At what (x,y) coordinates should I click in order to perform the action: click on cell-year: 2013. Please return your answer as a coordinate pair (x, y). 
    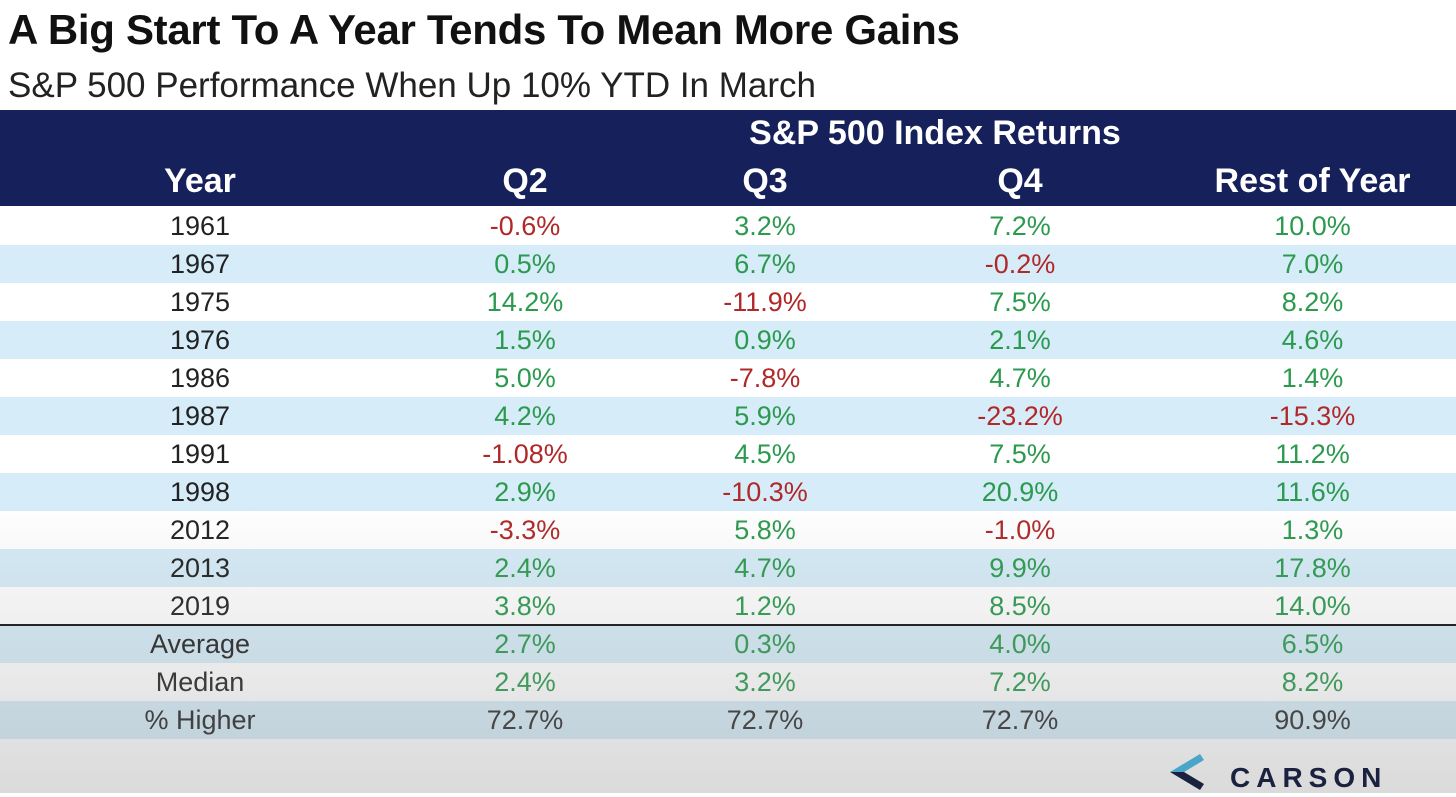
    Looking at the image, I should click on (200, 568).